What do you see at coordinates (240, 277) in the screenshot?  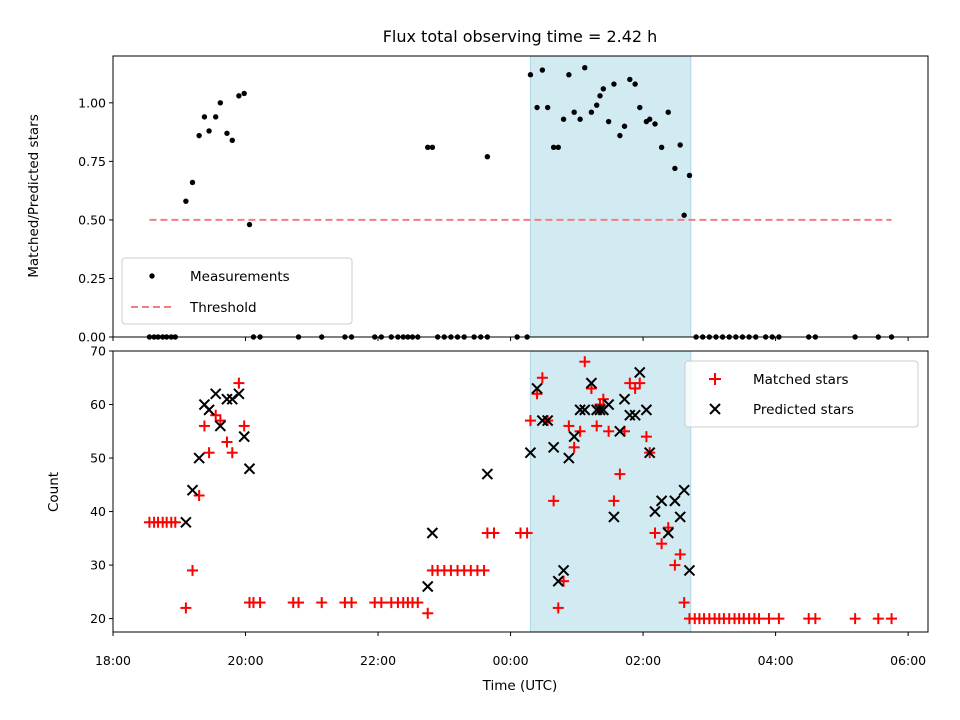 I see `legend-measurements-label: Measurements` at bounding box center [240, 277].